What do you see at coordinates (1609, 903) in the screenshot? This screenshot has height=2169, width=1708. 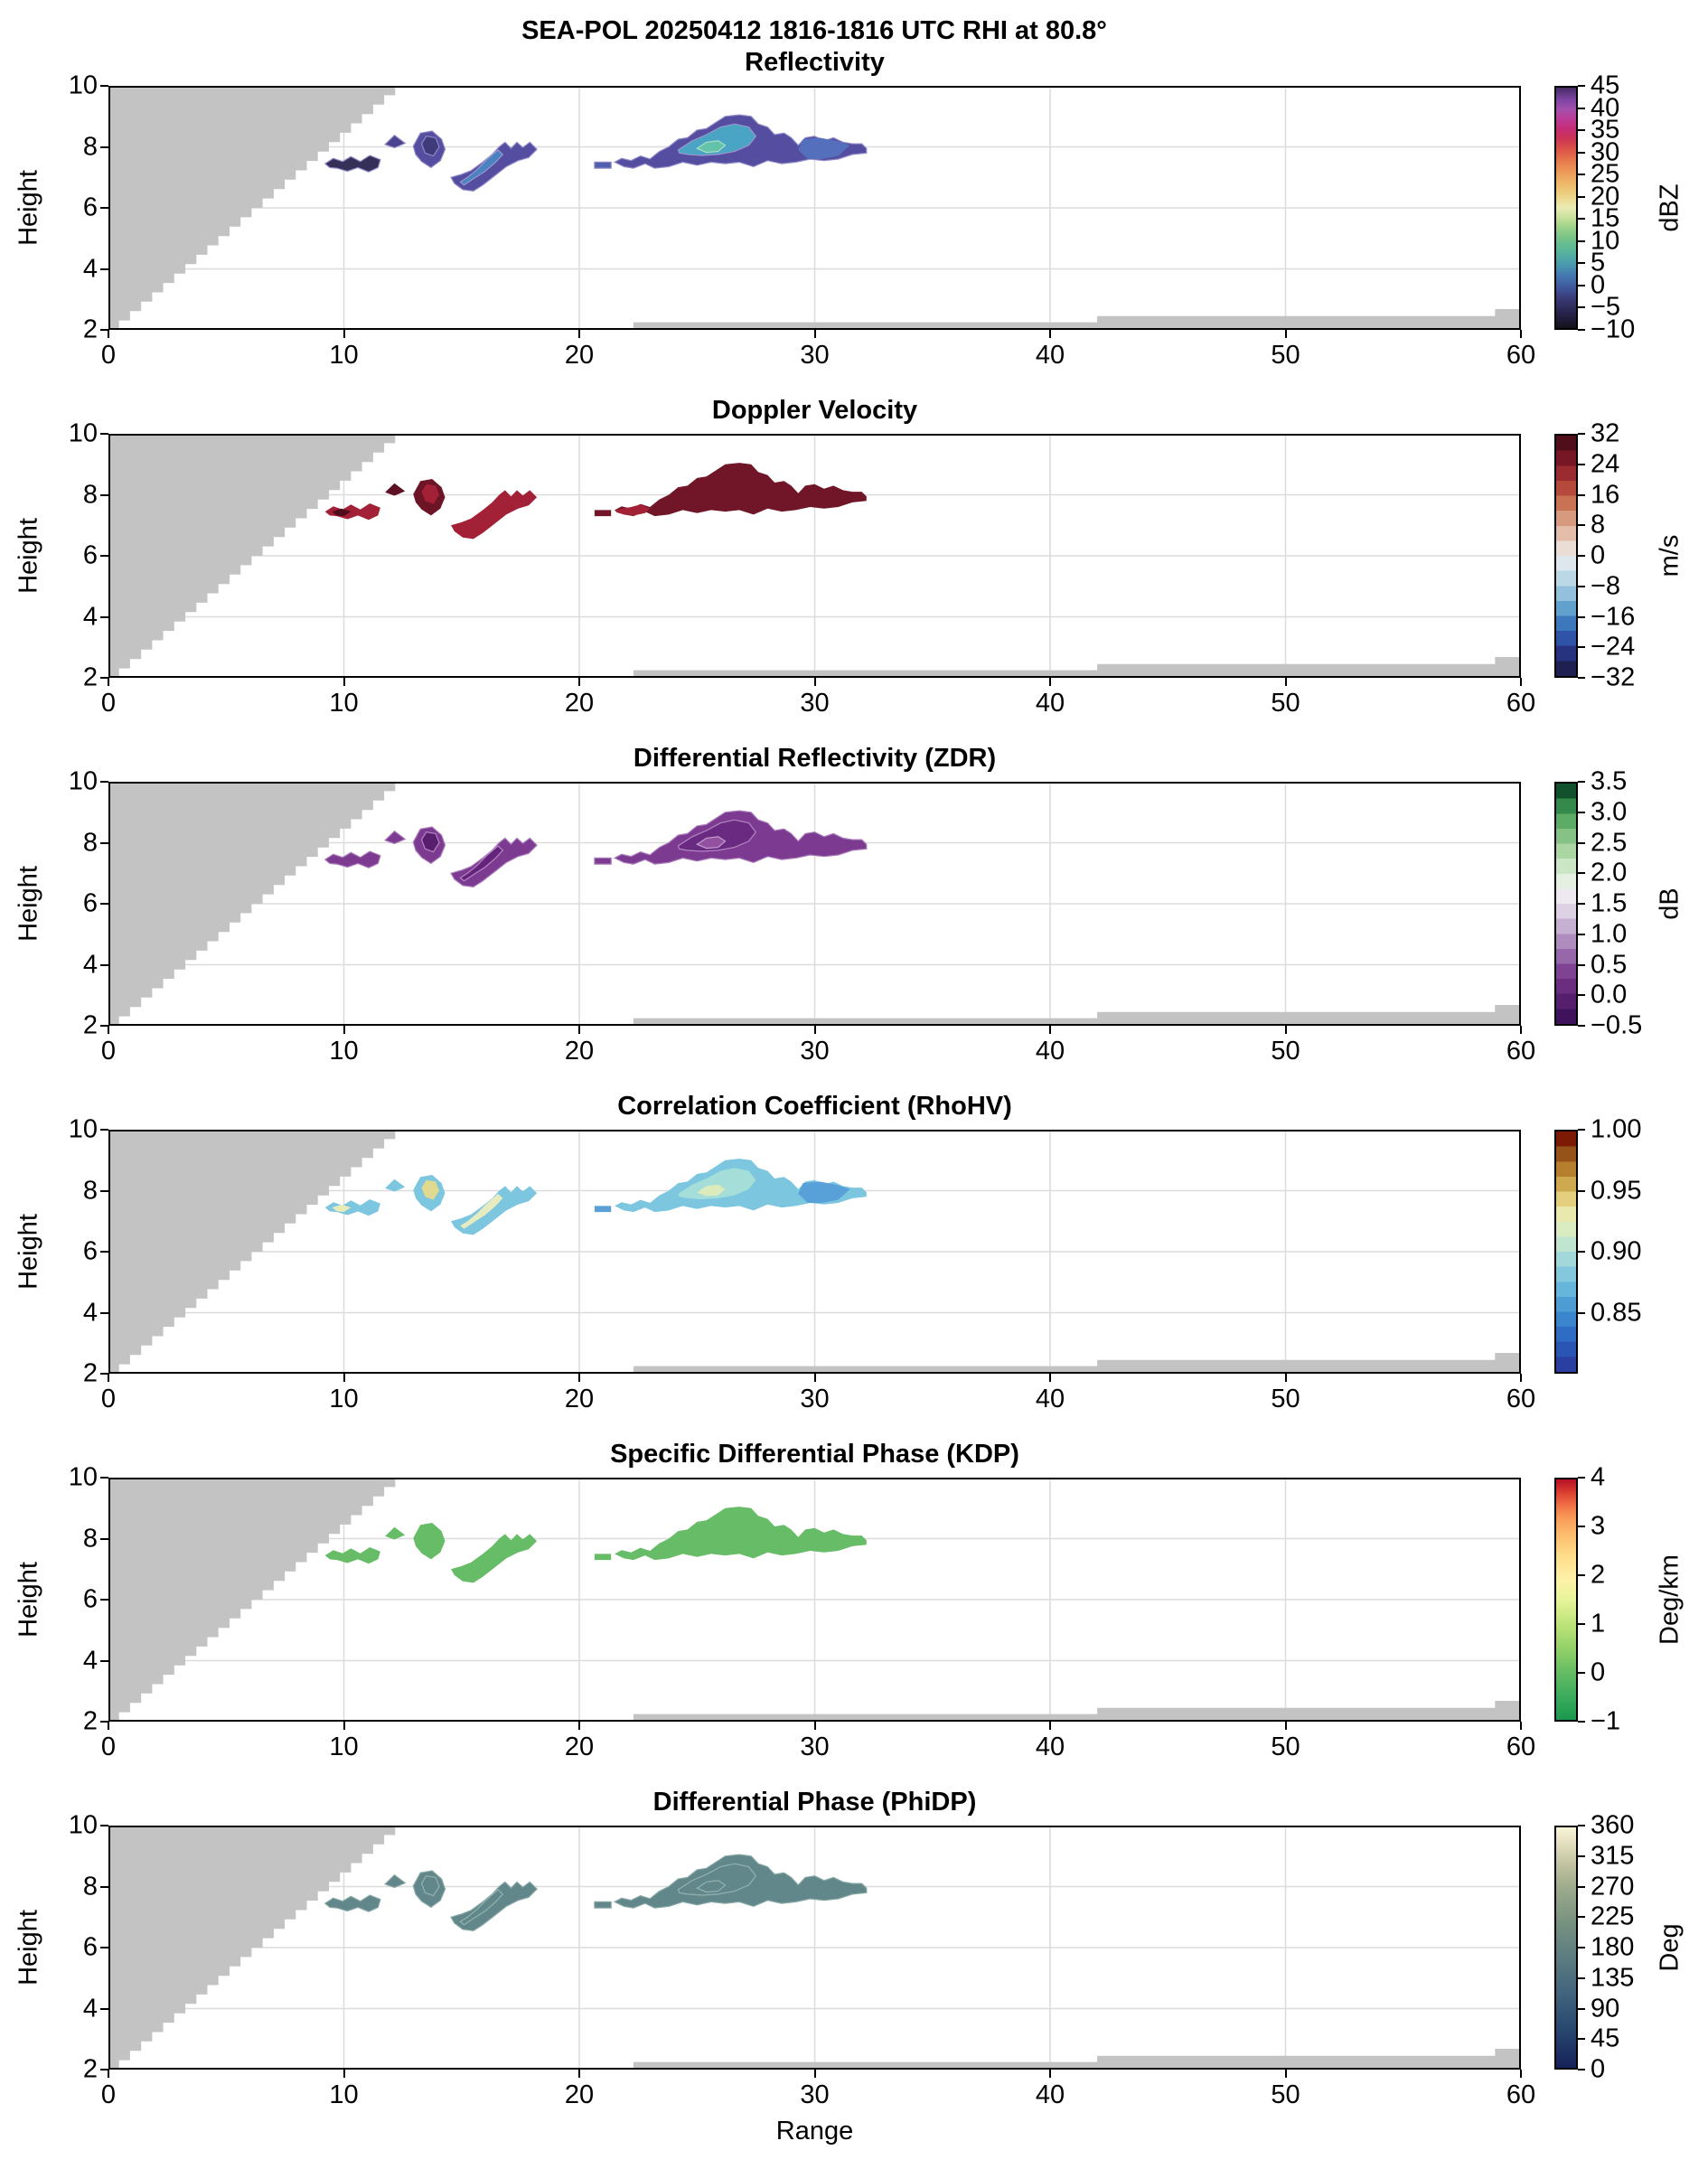 I see `colorbar-tick-label: 1.5` at bounding box center [1609, 903].